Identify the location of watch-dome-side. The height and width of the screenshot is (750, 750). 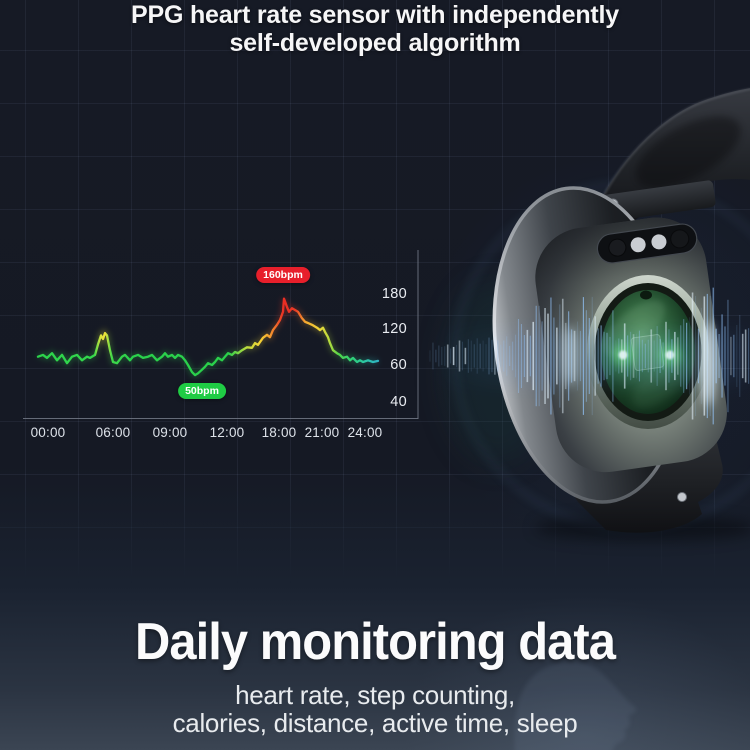
(588, 345).